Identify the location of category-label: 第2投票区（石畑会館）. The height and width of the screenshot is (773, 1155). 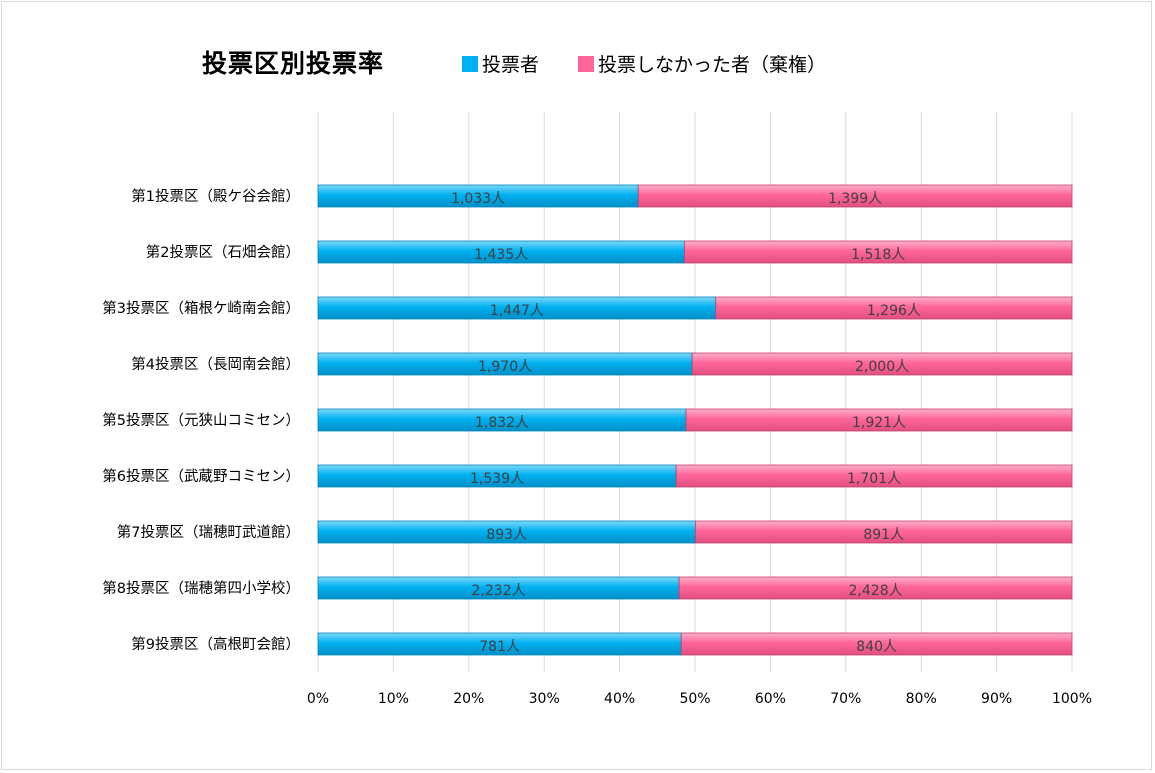
(223, 252).